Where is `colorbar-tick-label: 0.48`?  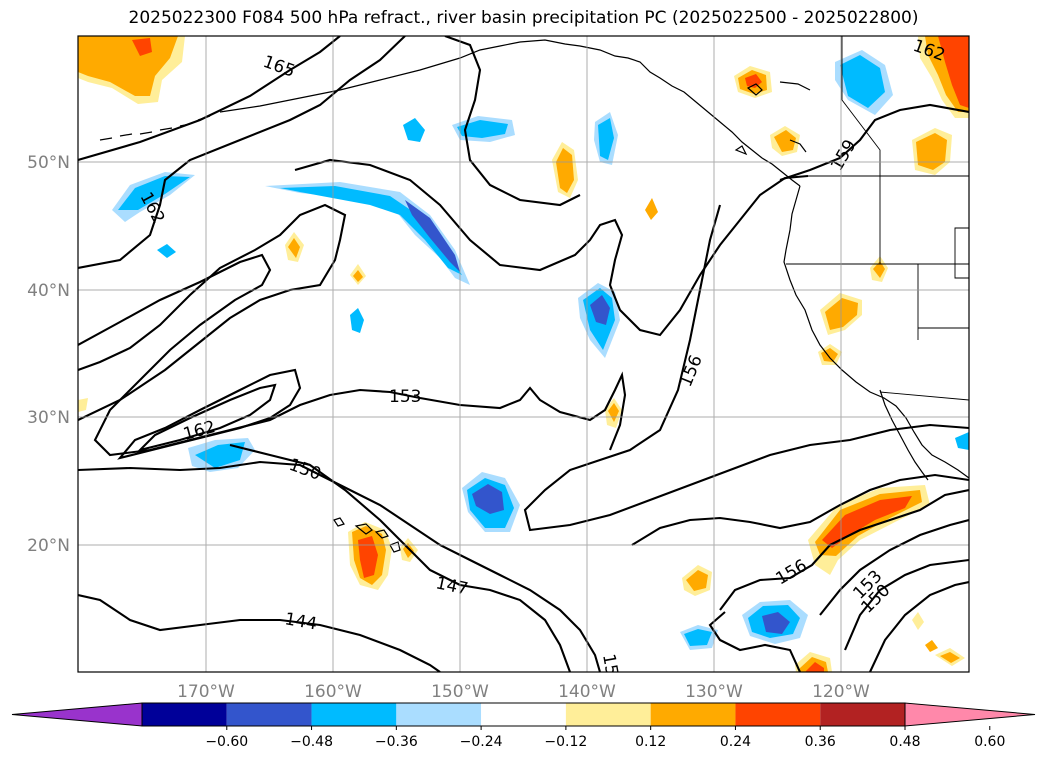
colorbar-tick-label: 0.48 is located at coordinates (904, 742).